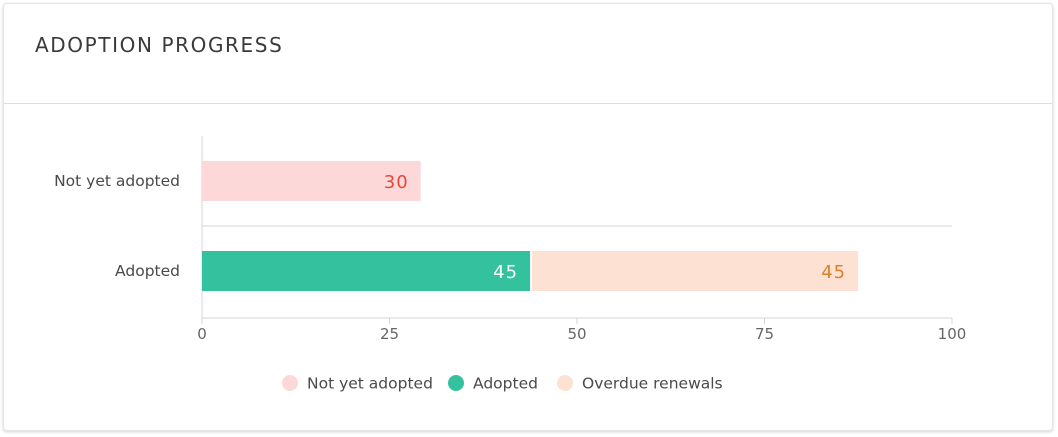 This screenshot has height=437, width=1058. I want to click on bar-overdue-renewals, so click(695, 271).